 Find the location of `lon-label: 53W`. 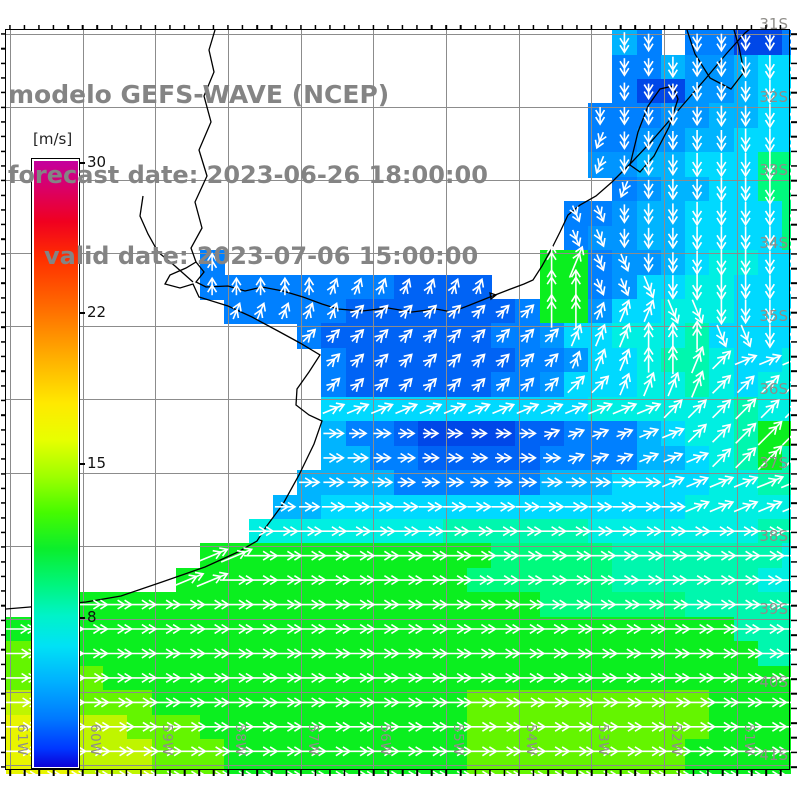

lon-label: 53W is located at coordinates (603, 740).